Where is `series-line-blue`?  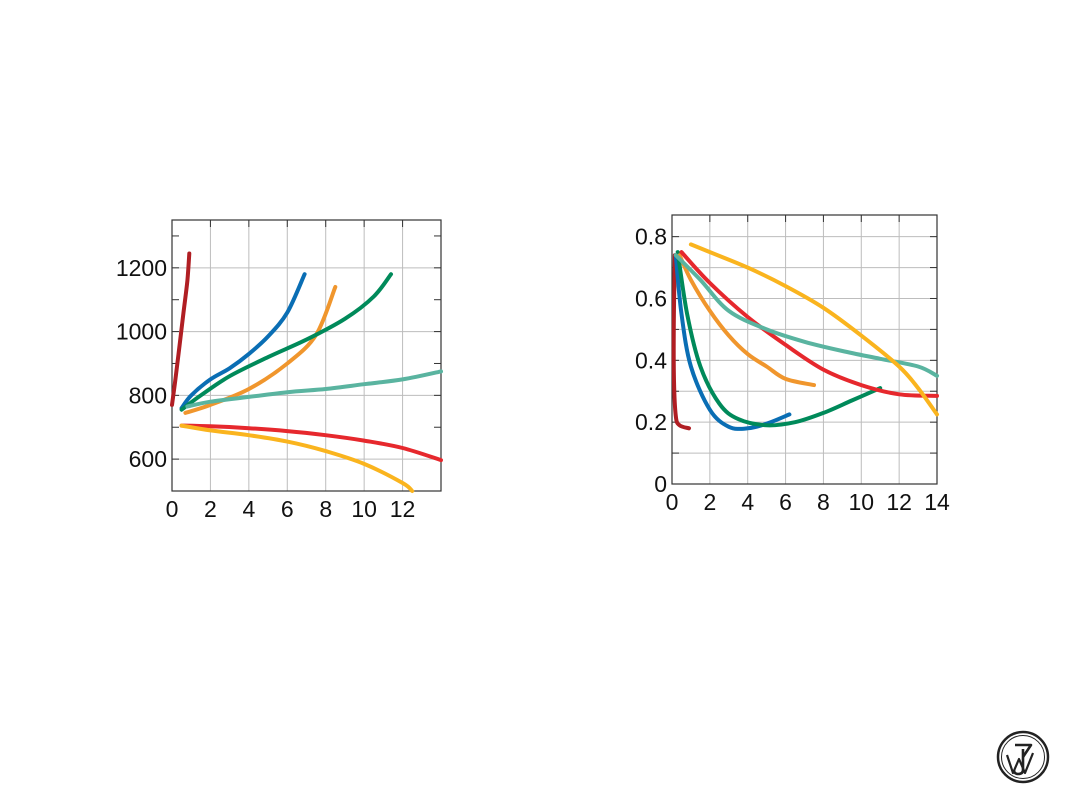
series-line-blue is located at coordinates (243, 341).